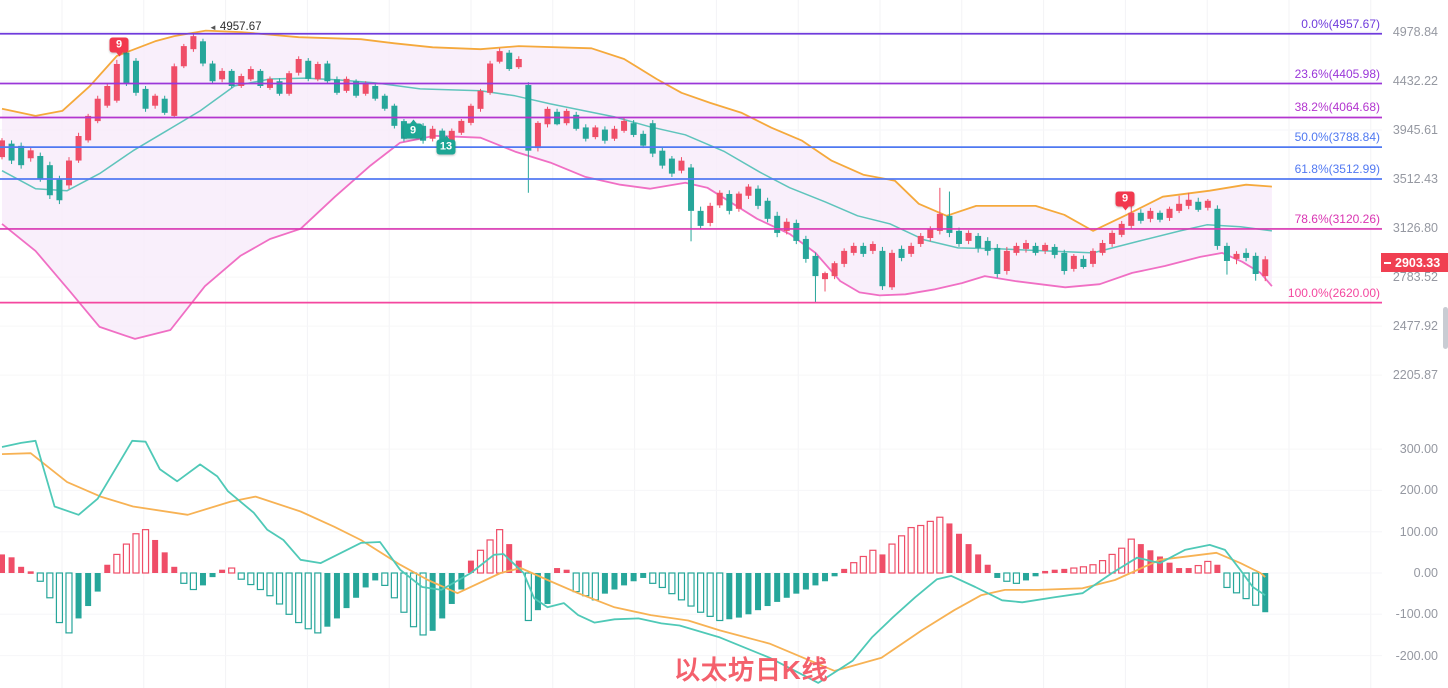 The height and width of the screenshot is (688, 1448). What do you see at coordinates (446, 145) in the screenshot?
I see `td-count-marker: 13` at bounding box center [446, 145].